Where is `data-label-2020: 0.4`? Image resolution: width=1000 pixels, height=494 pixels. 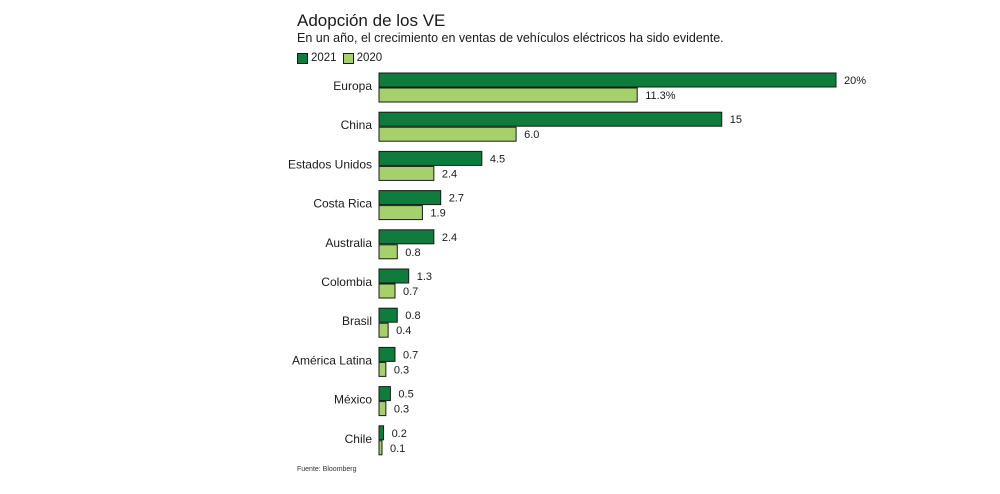
data-label-2020: 0.4 is located at coordinates (403, 331).